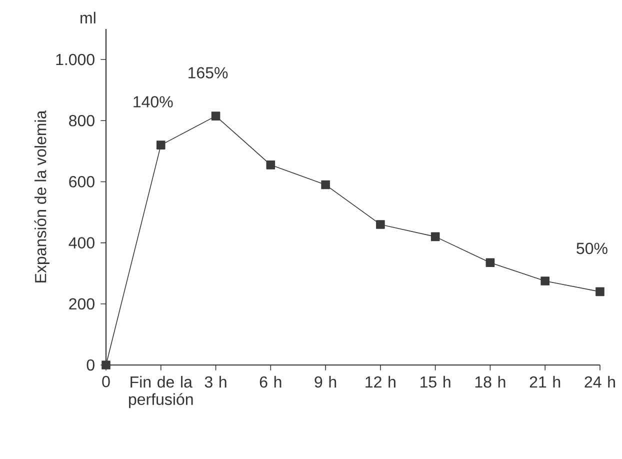  Describe the element at coordinates (325, 382) in the screenshot. I see `x-tick-label: 9 h` at that location.